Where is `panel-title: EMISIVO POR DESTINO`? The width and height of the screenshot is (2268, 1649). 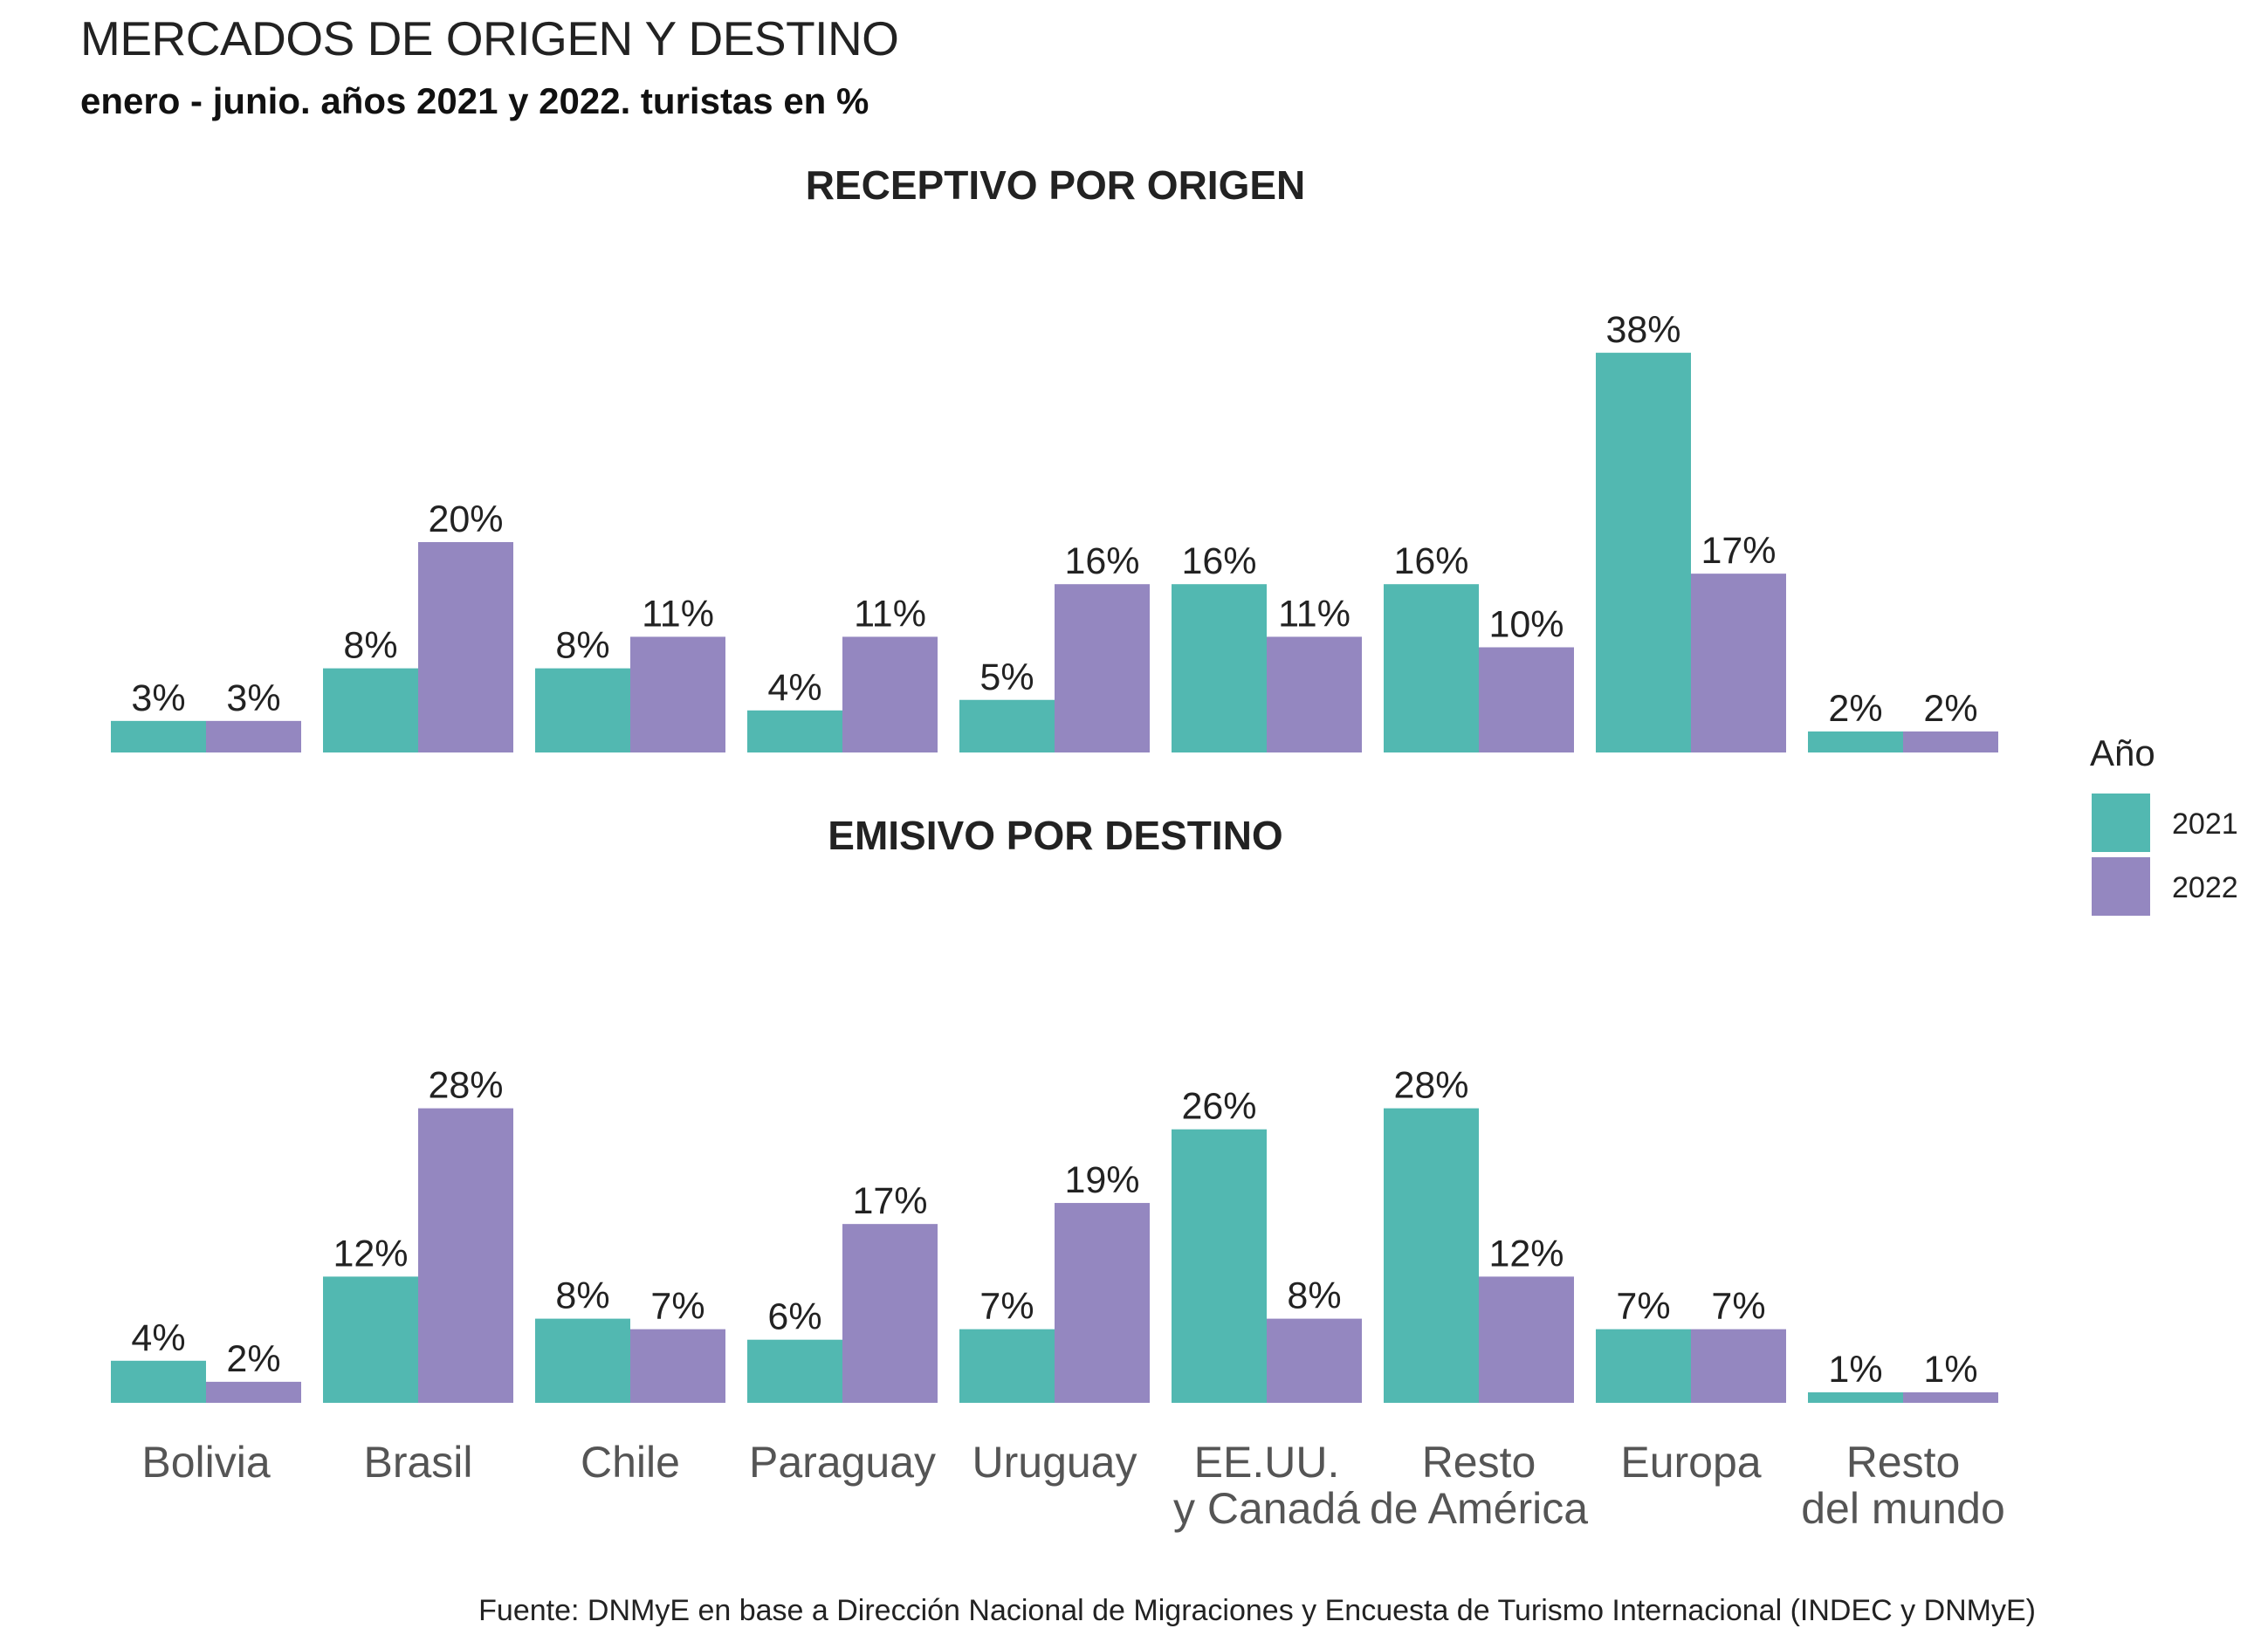 panel-title: EMISIVO POR DESTINO is located at coordinates (1055, 835).